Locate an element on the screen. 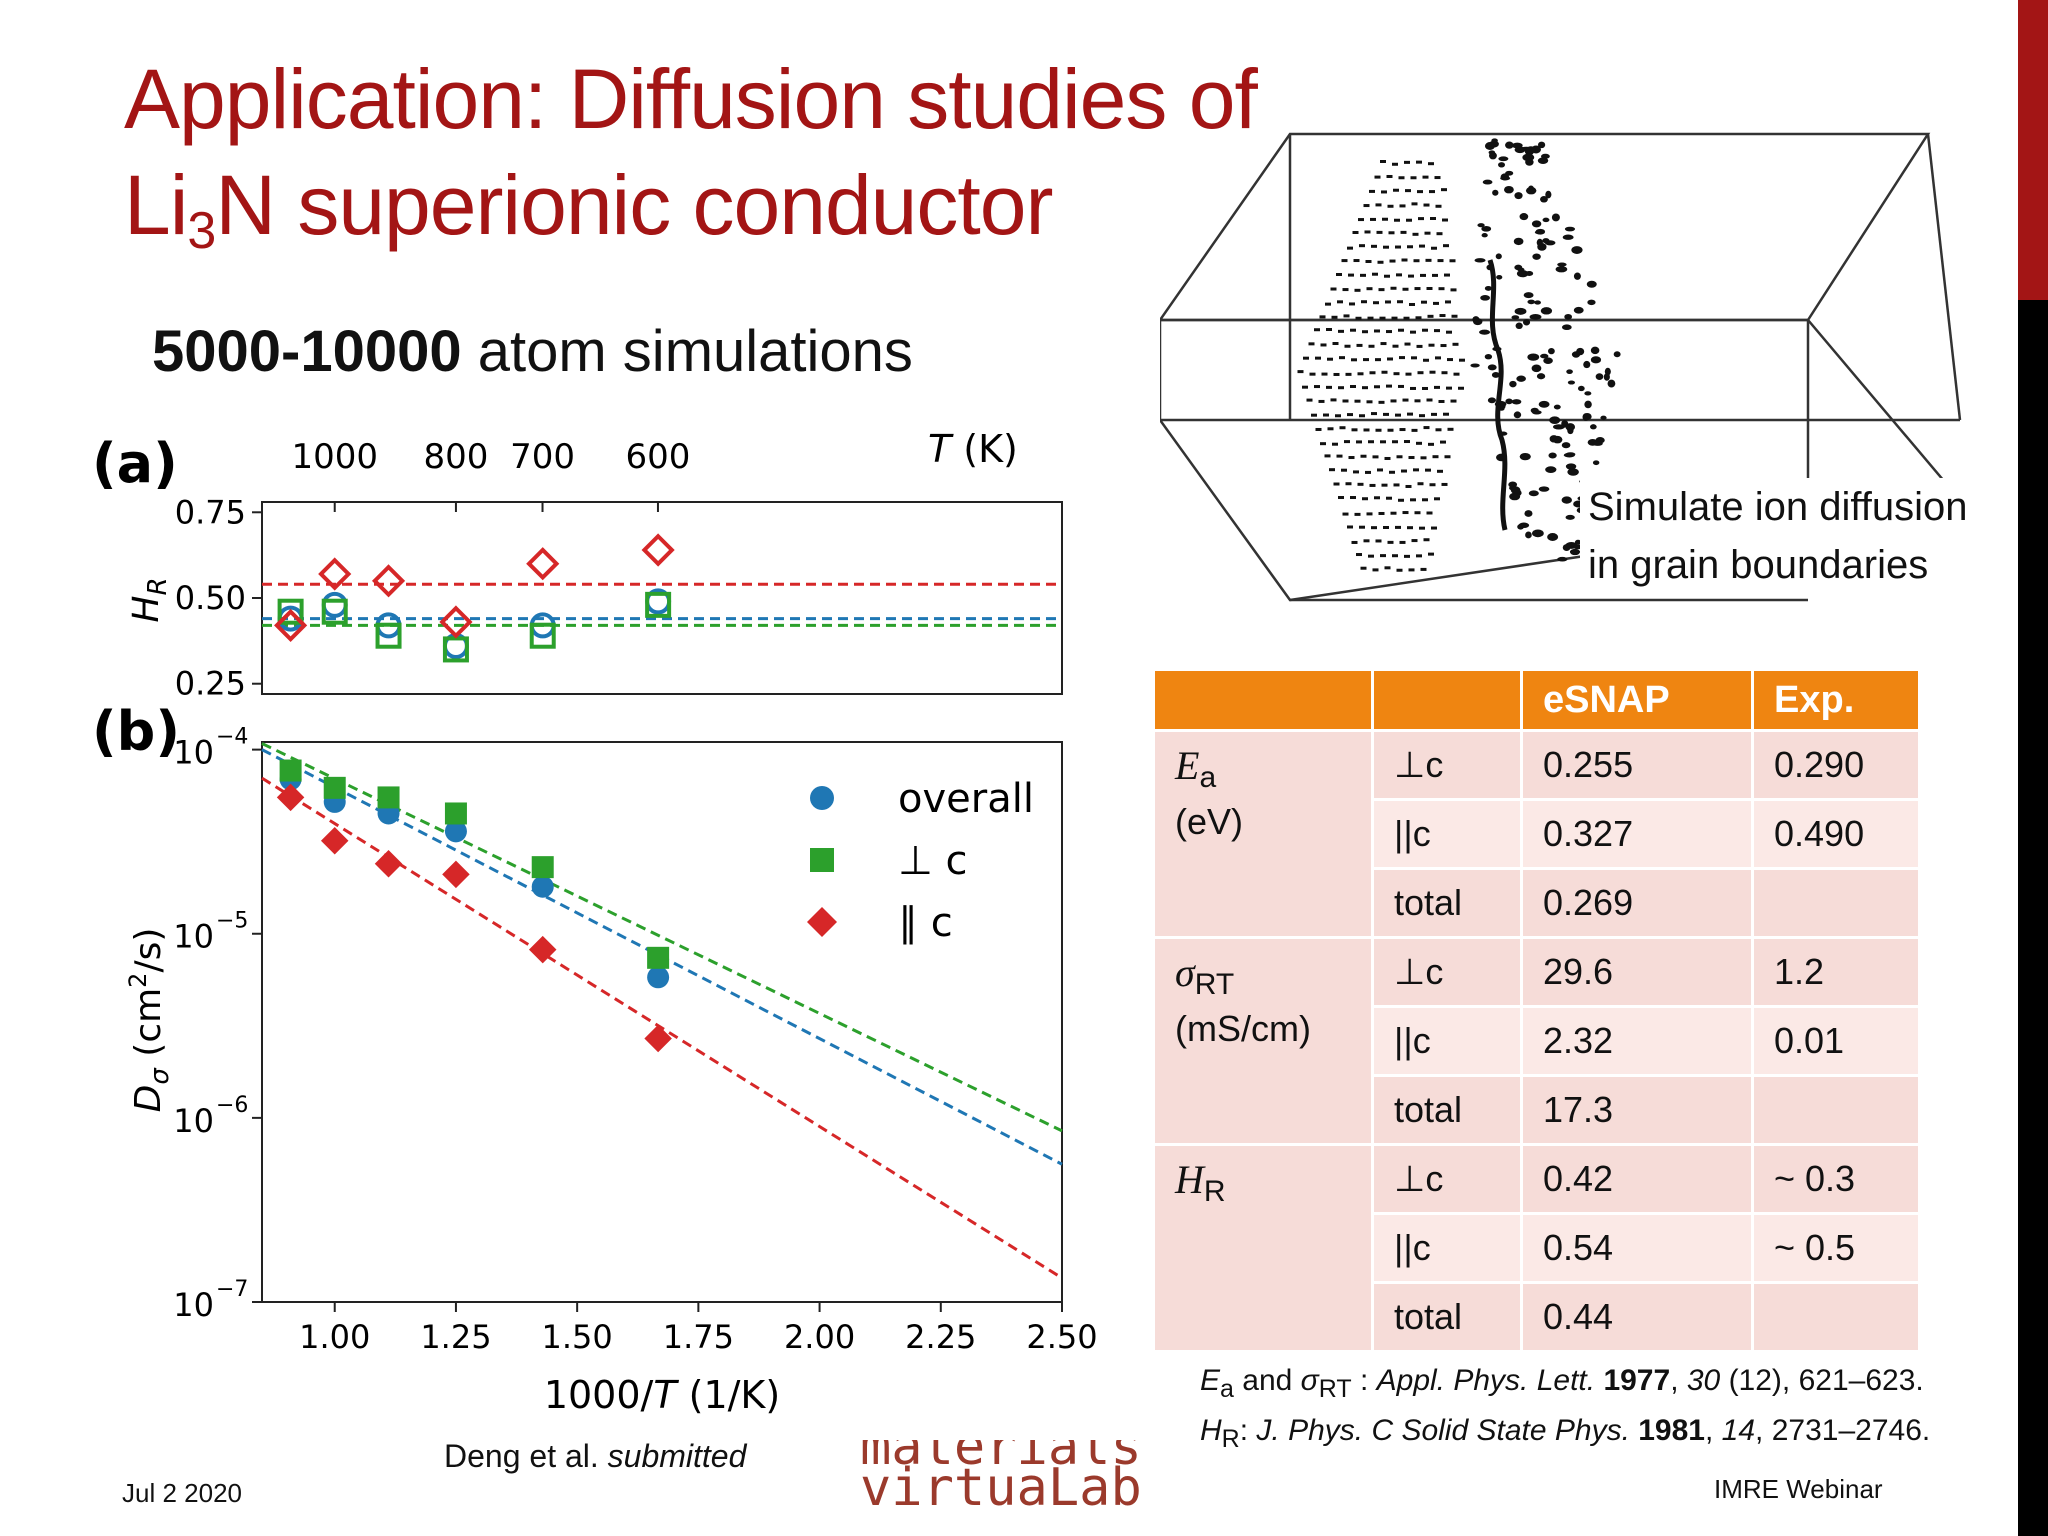 The height and width of the screenshot is (1536, 2048). table-row: total 0.269 is located at coordinates (1536, 903).